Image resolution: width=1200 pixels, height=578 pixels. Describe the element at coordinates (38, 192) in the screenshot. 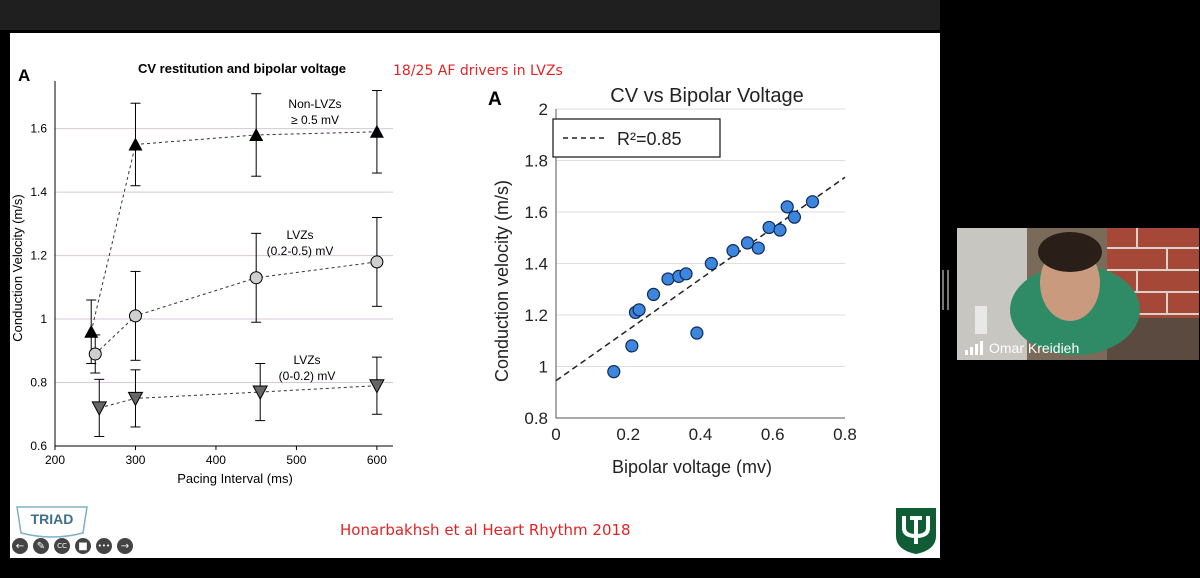

I see `left-y-tick-label: 1.4` at that location.